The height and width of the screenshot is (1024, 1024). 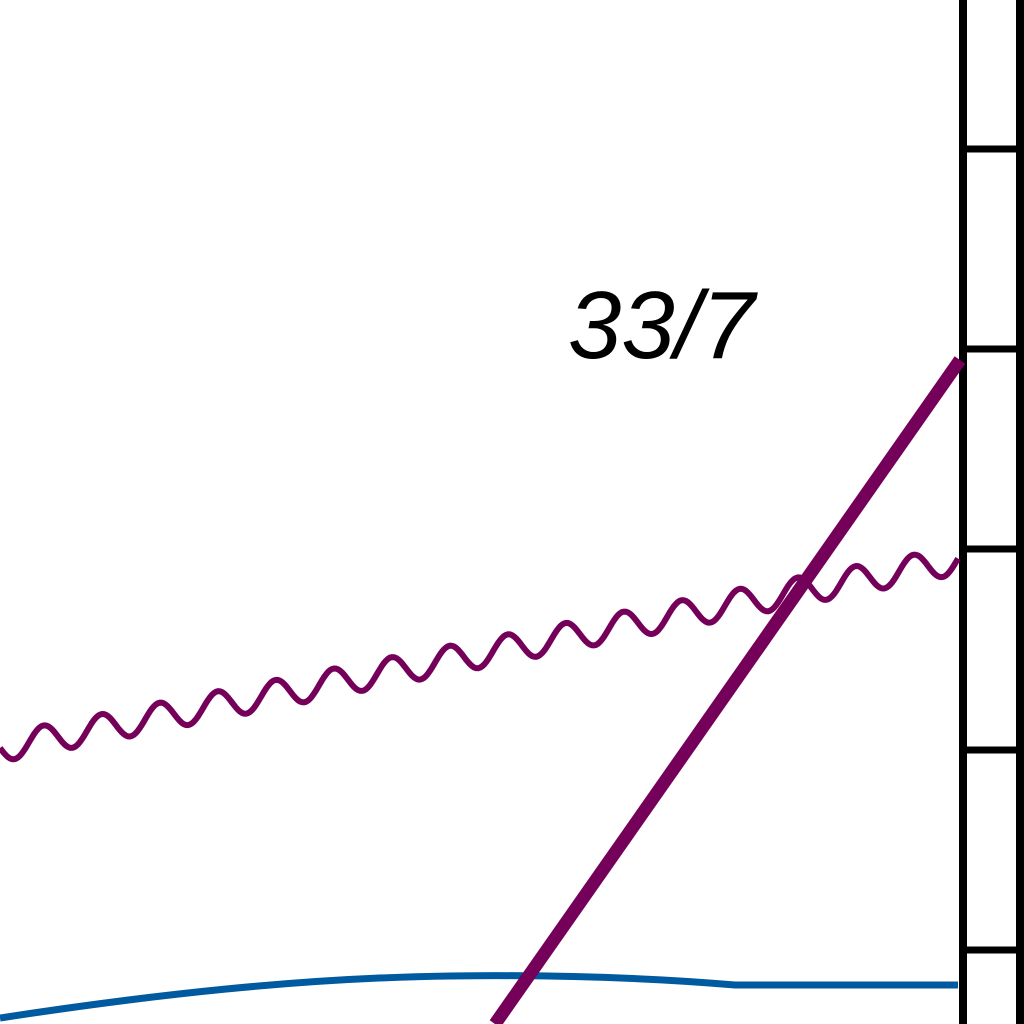 What do you see at coordinates (479, 997) in the screenshot?
I see `blue-curve-line` at bounding box center [479, 997].